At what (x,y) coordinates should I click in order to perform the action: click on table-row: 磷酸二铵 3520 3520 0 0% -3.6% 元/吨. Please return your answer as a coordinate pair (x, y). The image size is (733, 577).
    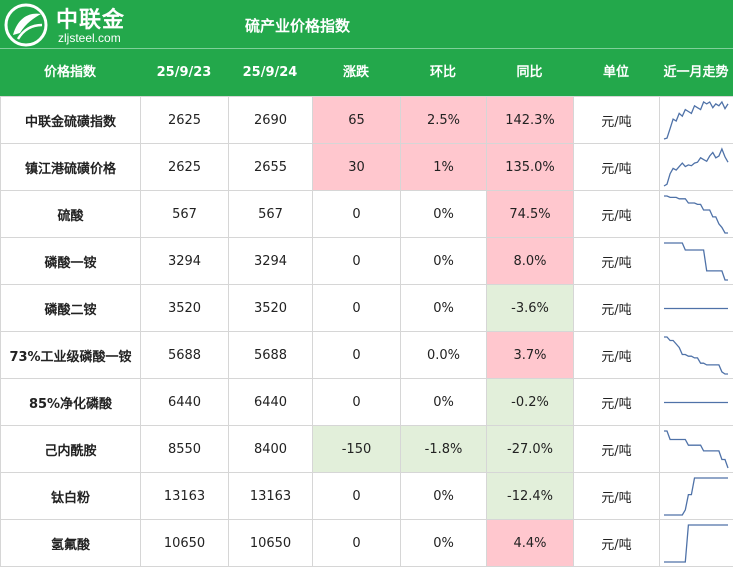
    Looking at the image, I should click on (366, 308).